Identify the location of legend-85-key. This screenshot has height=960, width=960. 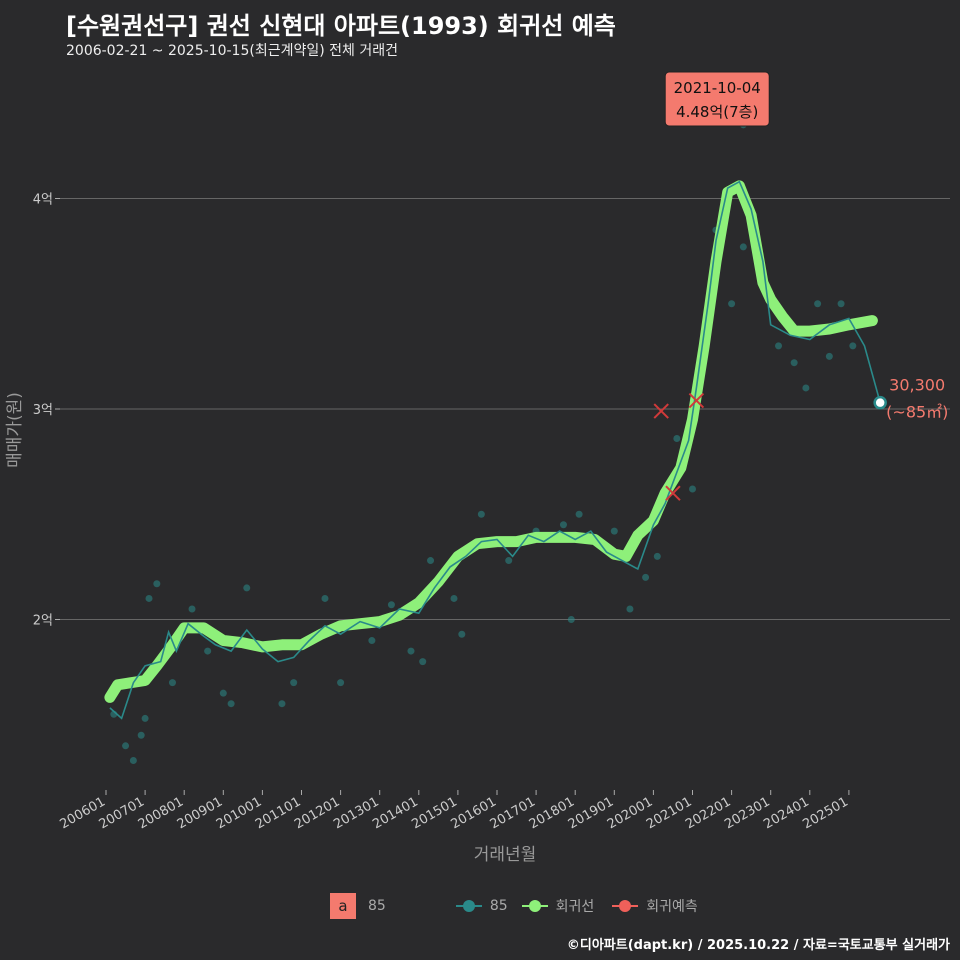
(468, 906).